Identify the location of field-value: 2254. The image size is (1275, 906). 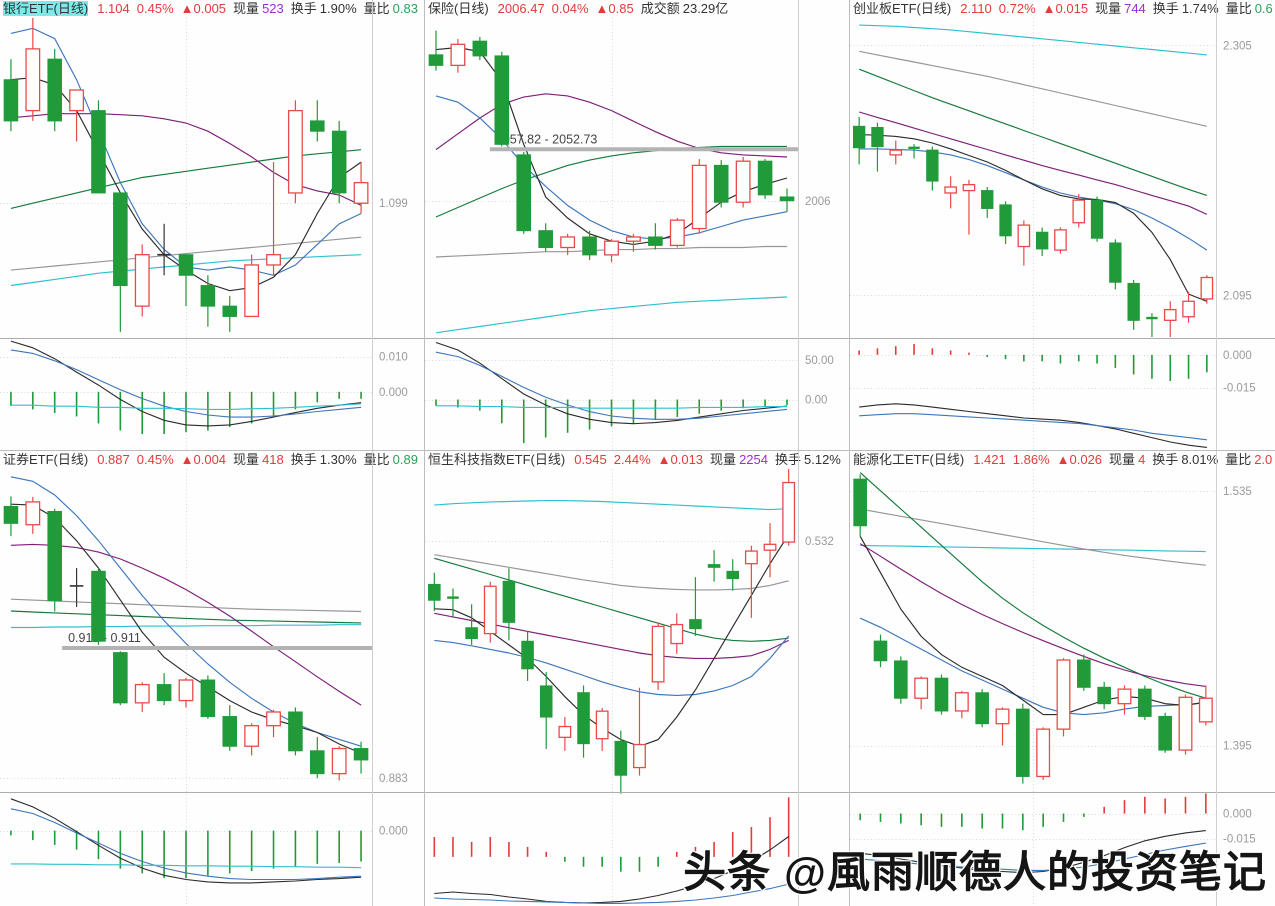
(753, 459).